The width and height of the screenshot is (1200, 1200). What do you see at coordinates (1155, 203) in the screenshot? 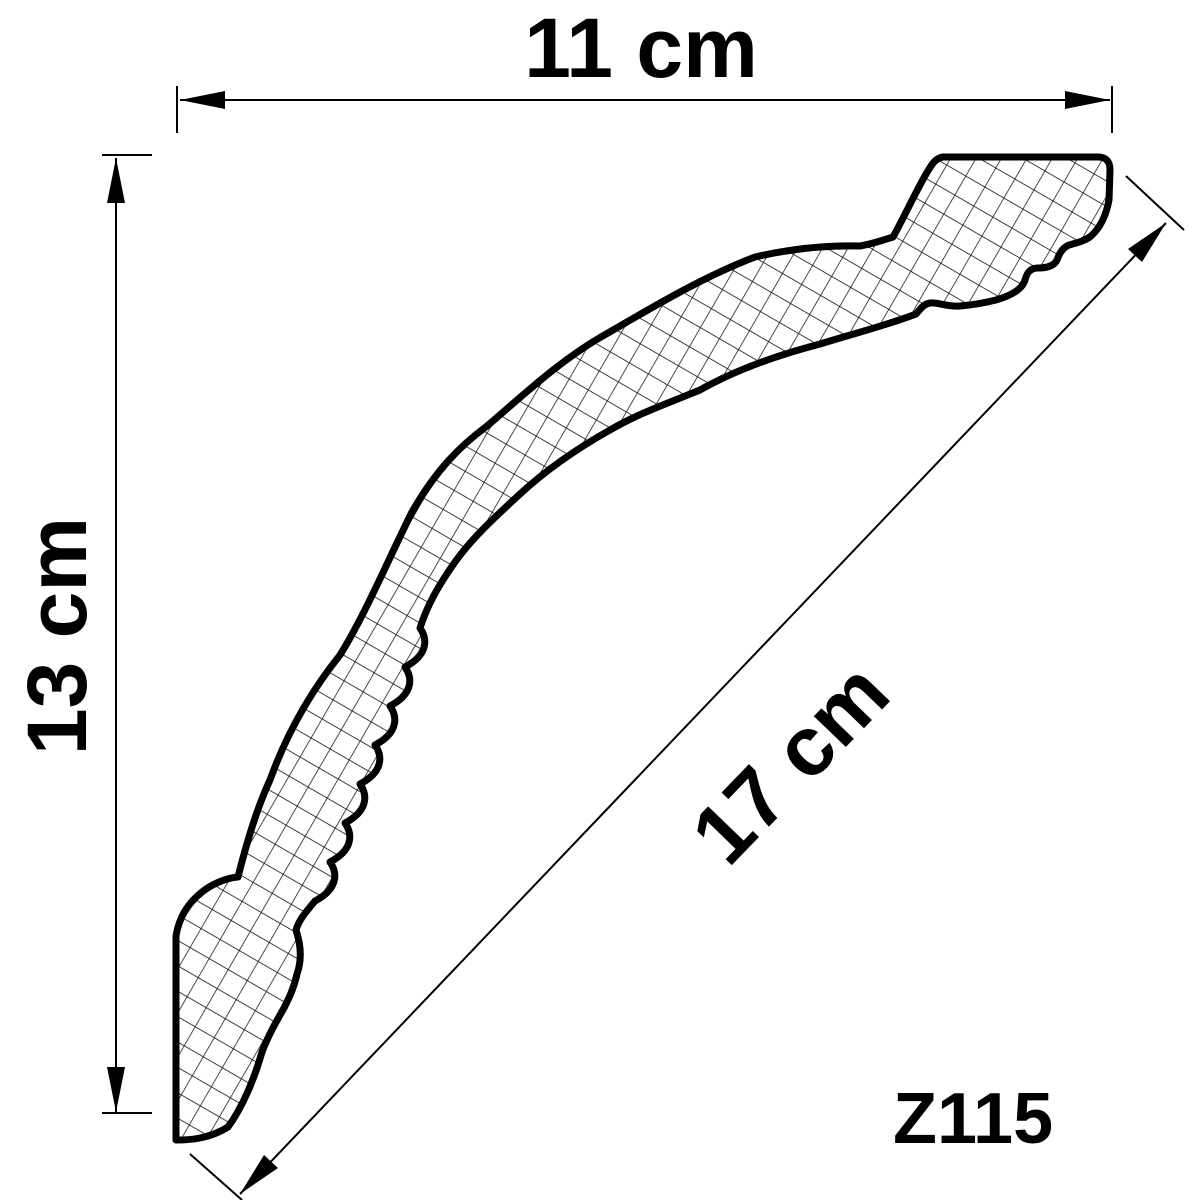
I see `diagonal-extension-tick-top` at bounding box center [1155, 203].